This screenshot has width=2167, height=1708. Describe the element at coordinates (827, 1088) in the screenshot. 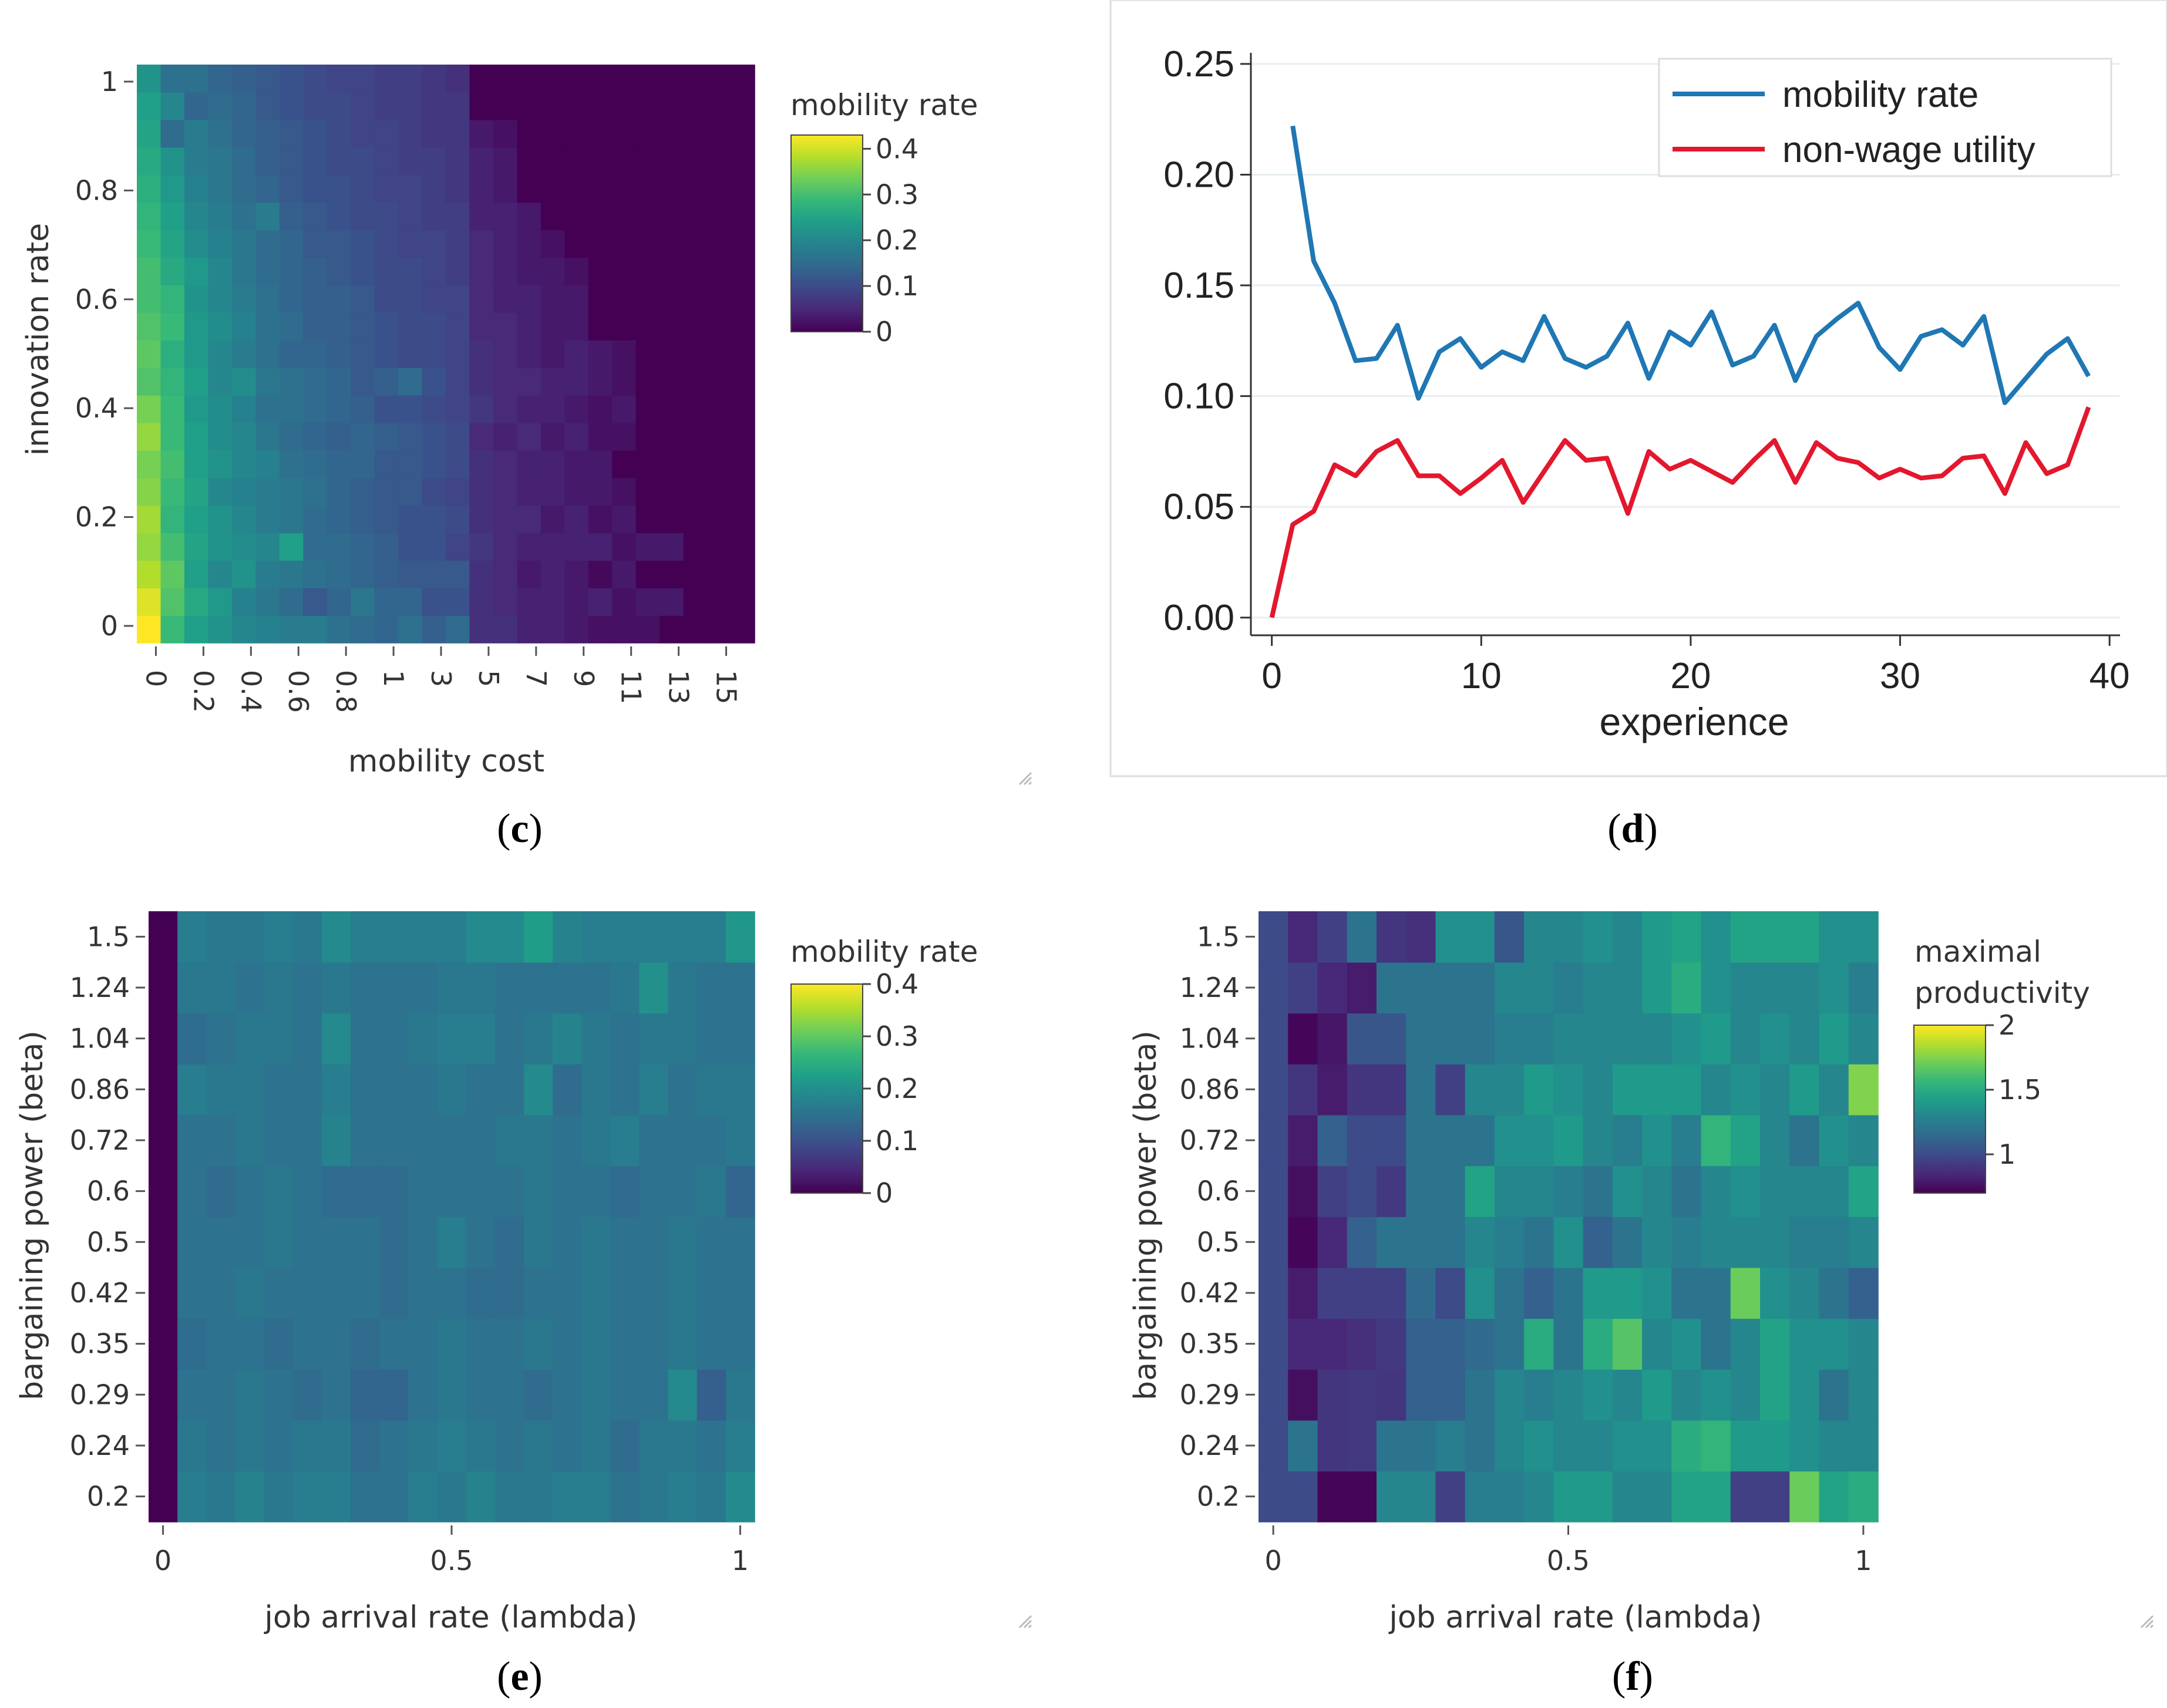

I see `heatmap-e-colorbar-gradient` at that location.